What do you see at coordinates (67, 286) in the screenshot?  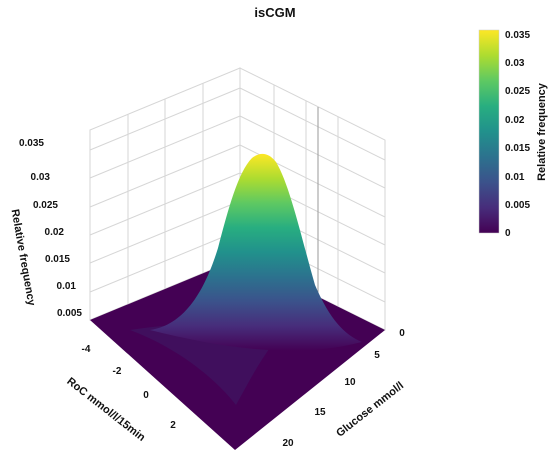 I see `z-tick-label: 0.01` at bounding box center [67, 286].